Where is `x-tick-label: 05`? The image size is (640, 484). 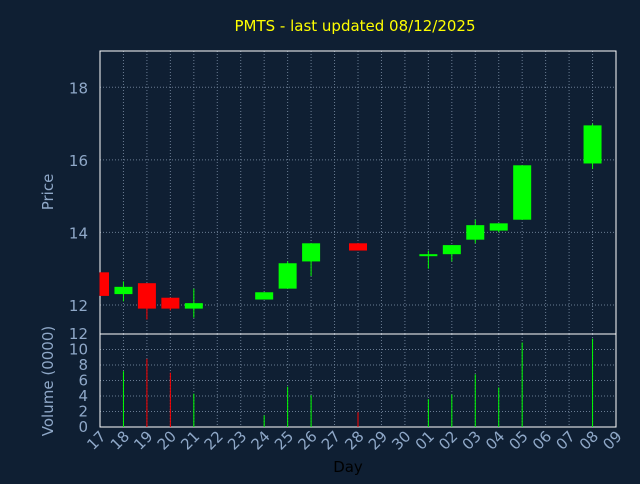
x-tick-label: 05 is located at coordinates (519, 440).